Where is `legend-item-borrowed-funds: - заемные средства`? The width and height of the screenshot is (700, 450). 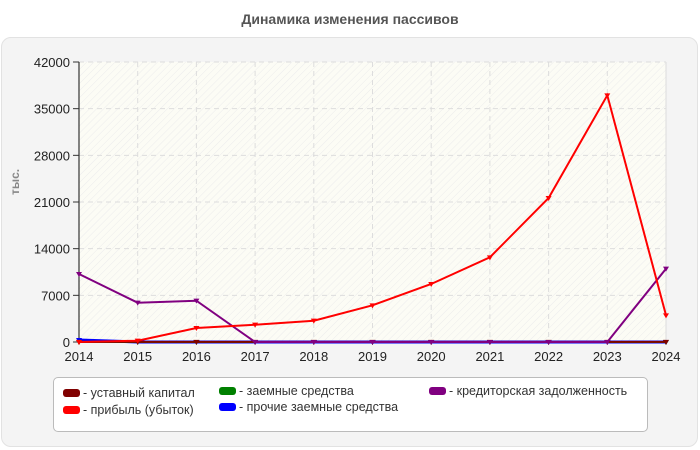
legend-item-borrowed-funds: - заемные средства is located at coordinates (286, 391).